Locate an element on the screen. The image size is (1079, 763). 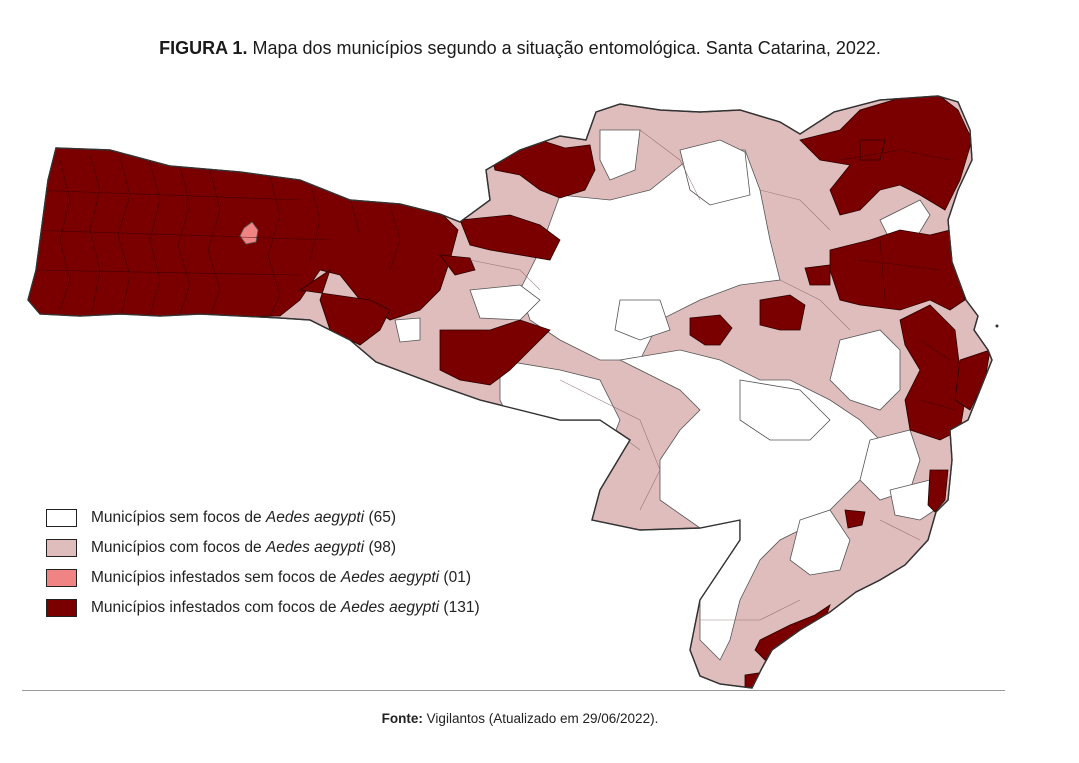
legend-swatch-salmon is located at coordinates (61, 578).